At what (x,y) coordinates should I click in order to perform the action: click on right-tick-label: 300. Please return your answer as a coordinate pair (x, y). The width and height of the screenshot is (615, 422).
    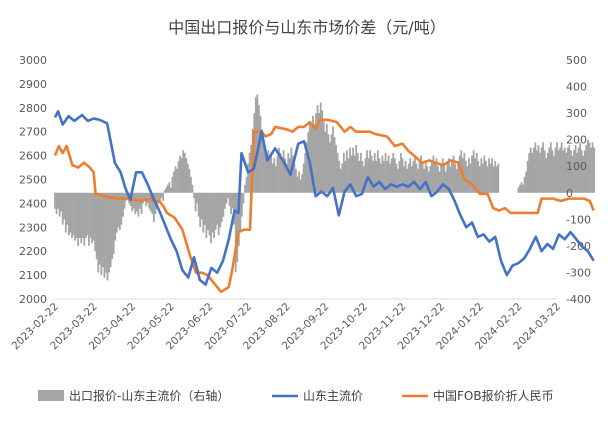
    Looking at the image, I should click on (576, 113).